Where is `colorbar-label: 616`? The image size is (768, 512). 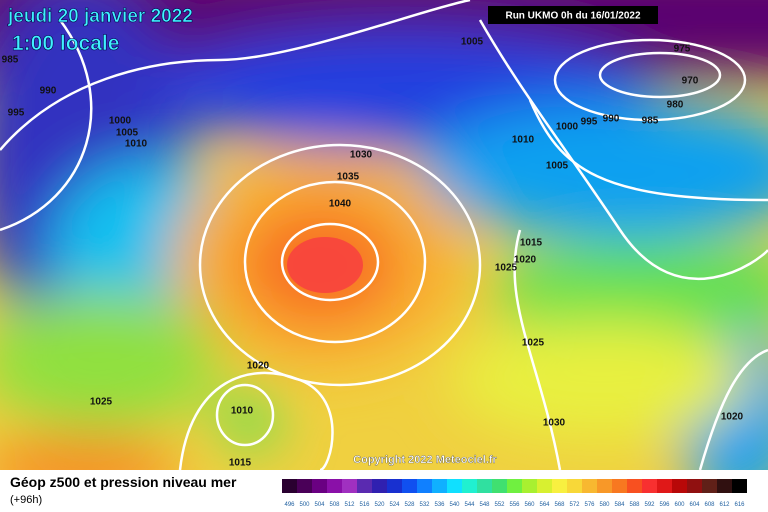 colorbar-label: 616 is located at coordinates (739, 505).